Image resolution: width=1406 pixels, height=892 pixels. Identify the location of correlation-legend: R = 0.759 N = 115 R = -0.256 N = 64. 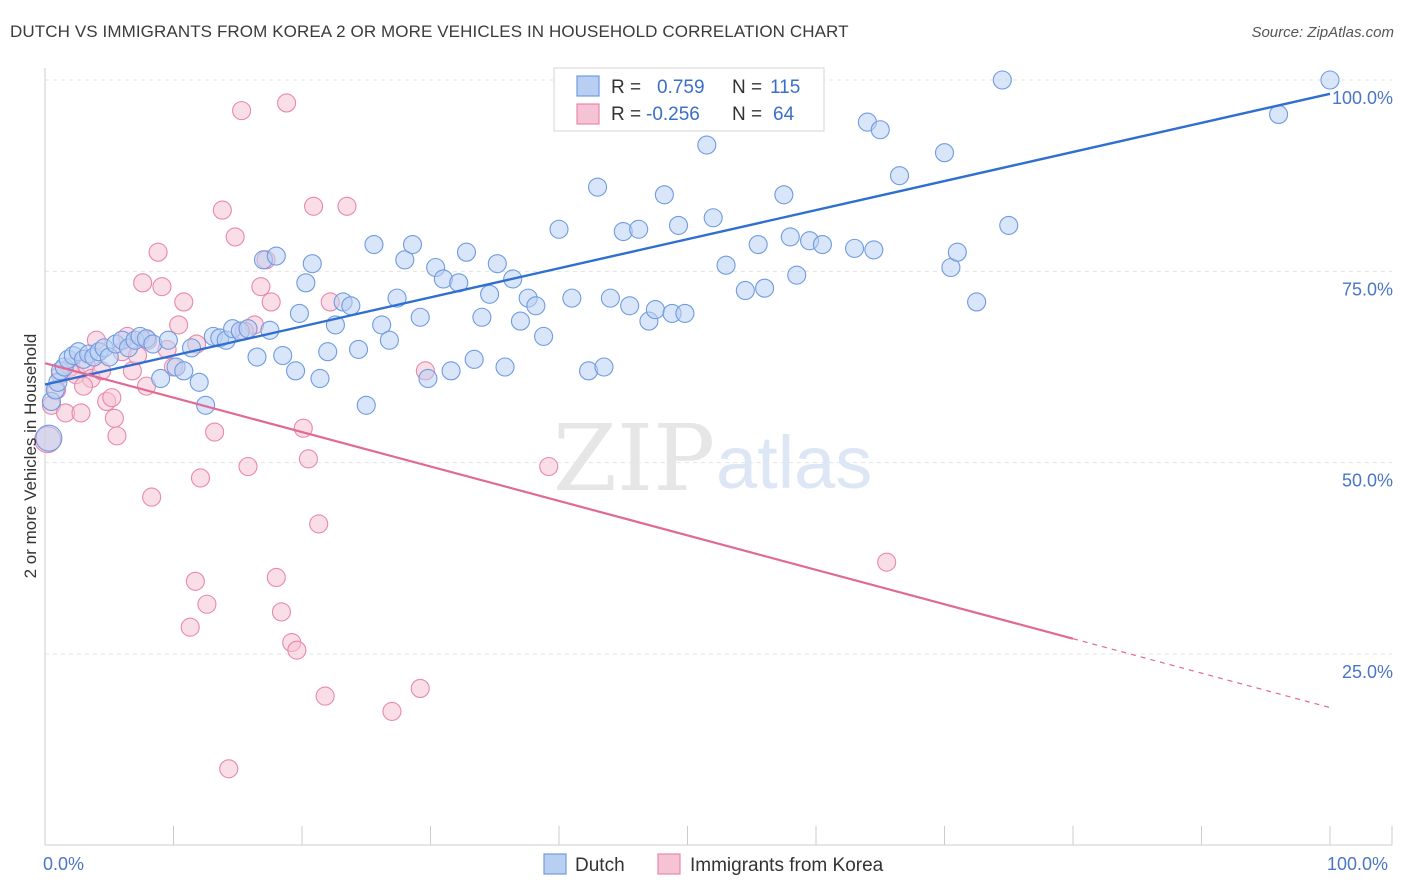
(689, 99).